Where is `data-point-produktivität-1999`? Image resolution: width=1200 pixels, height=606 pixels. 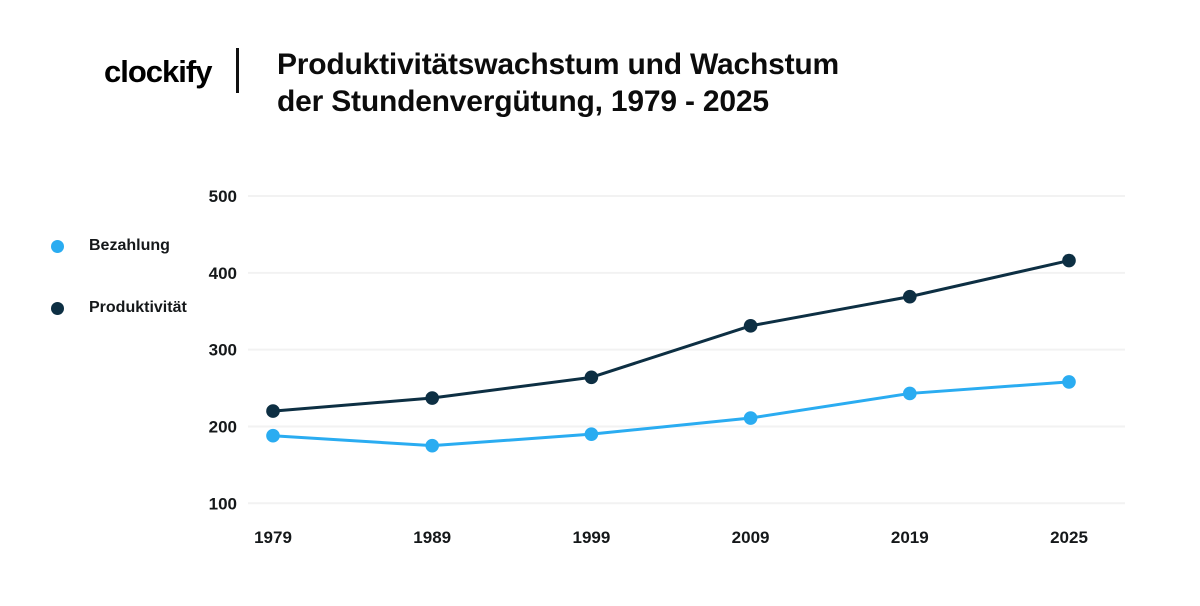
data-point-produktivität-1999 is located at coordinates (591, 377).